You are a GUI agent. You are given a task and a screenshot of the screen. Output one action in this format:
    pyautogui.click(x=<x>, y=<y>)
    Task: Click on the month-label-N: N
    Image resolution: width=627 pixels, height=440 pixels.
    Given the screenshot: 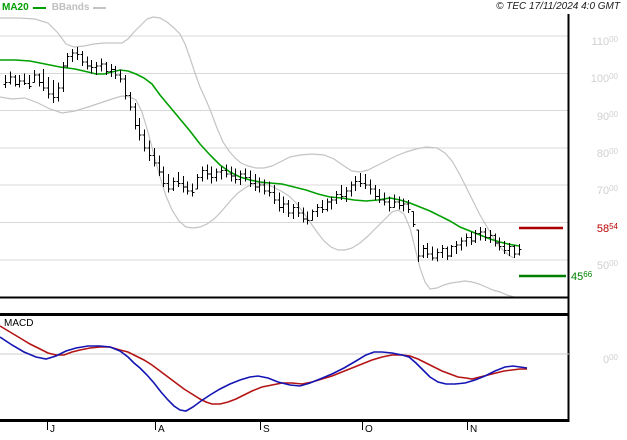 What is the action you would take?
    pyautogui.click(x=474, y=429)
    